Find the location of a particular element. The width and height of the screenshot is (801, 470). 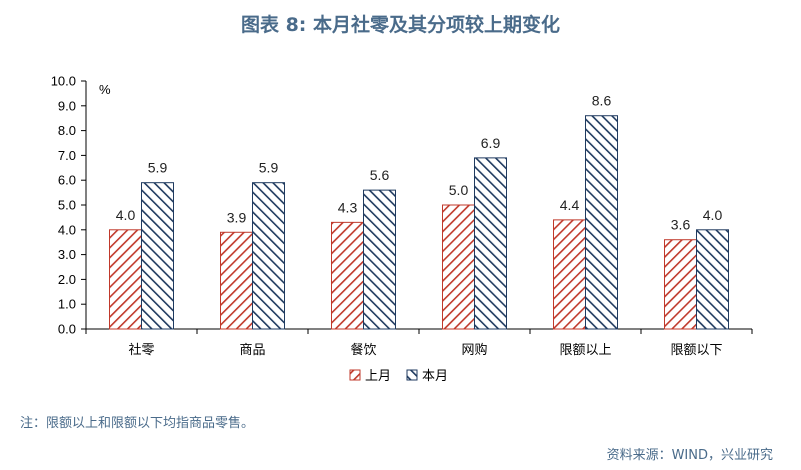

legend: 上月 本月 is located at coordinates (398, 376).